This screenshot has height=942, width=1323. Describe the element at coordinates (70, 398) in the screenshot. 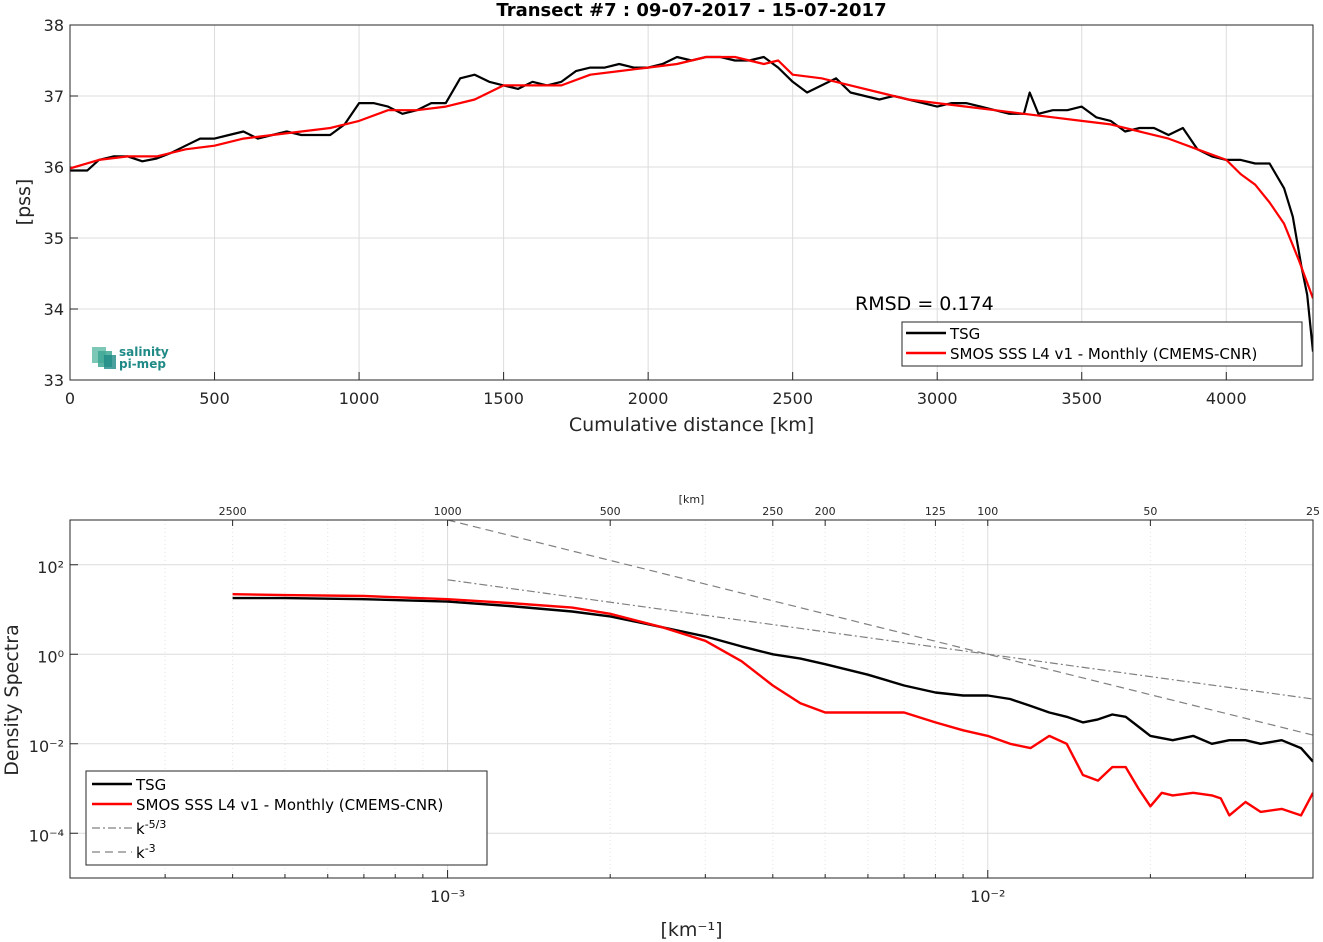

I see `plot1-x-tick-label: 0` at that location.